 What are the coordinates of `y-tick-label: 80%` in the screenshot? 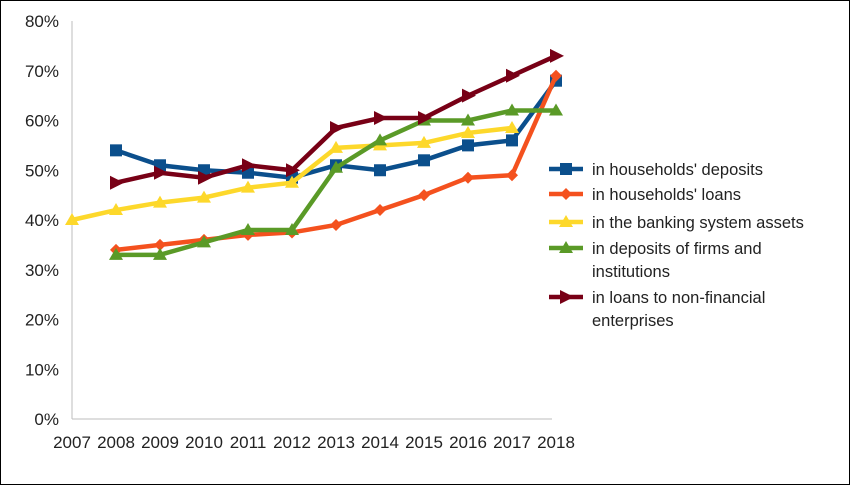 It's located at (42, 21).